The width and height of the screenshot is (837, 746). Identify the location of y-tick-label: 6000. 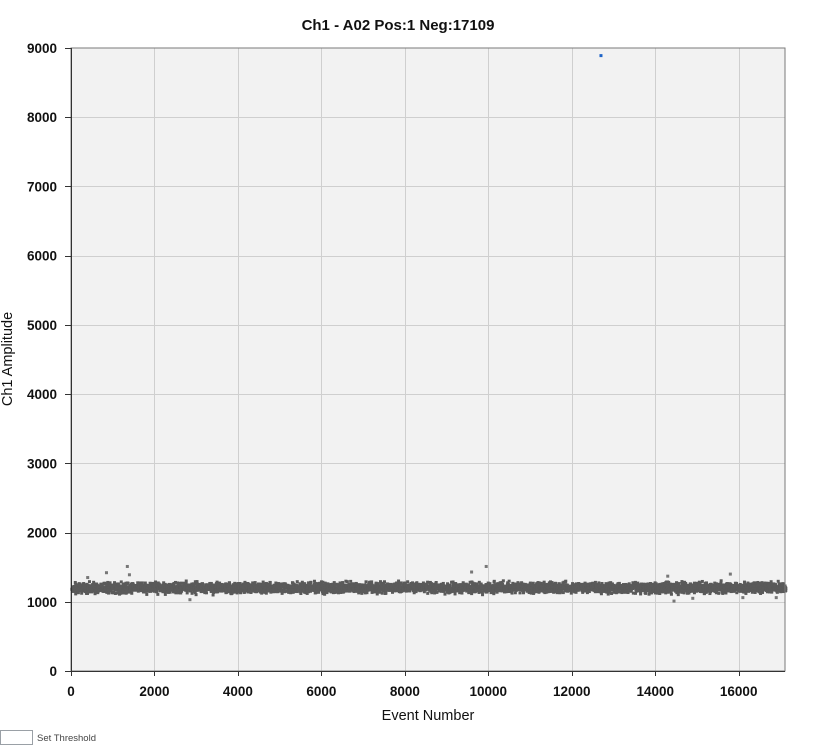
(42, 256).